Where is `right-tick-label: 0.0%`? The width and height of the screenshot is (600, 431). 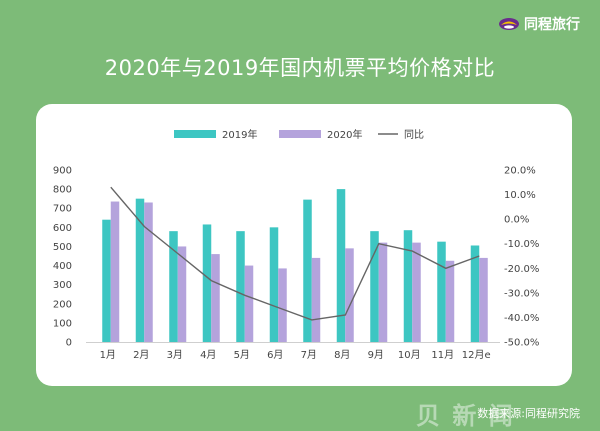
right-tick-label: 0.0% is located at coordinates (516, 220).